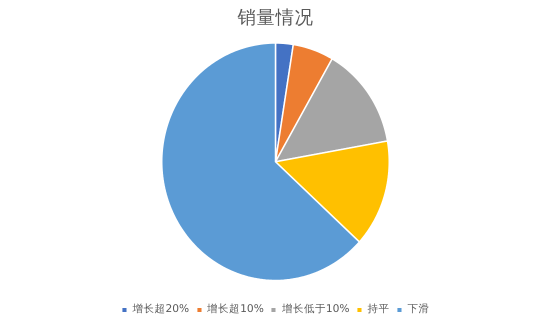 The width and height of the screenshot is (555, 324). I want to click on legend-label: 增长低于10%, so click(316, 309).